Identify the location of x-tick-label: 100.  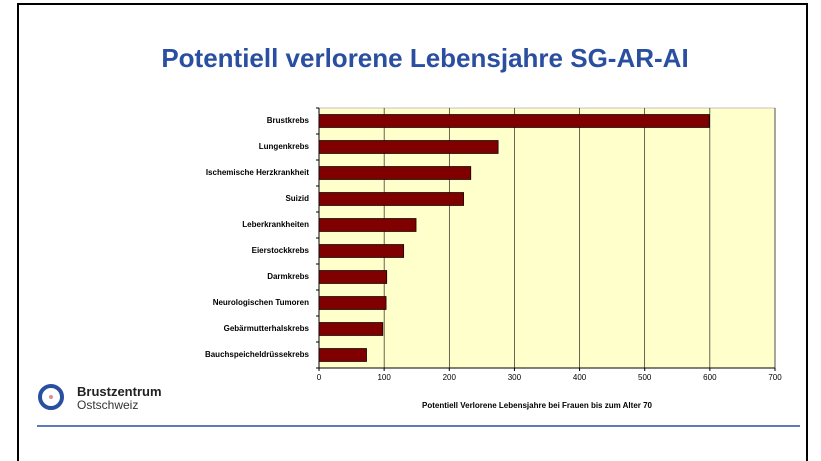
(384, 377).